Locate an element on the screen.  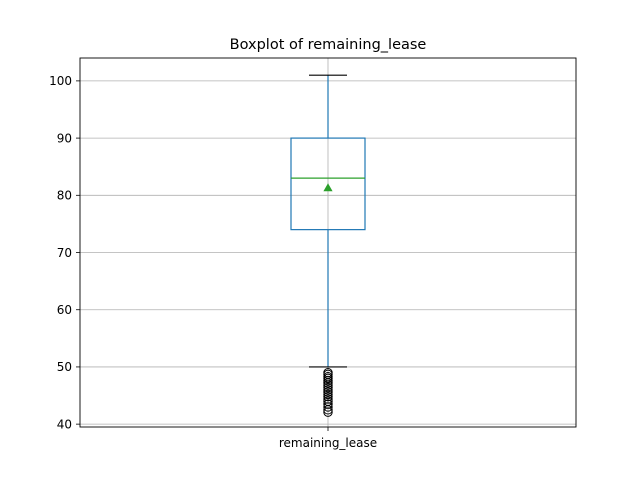
y-tick-label-40: 40 is located at coordinates (64, 424).